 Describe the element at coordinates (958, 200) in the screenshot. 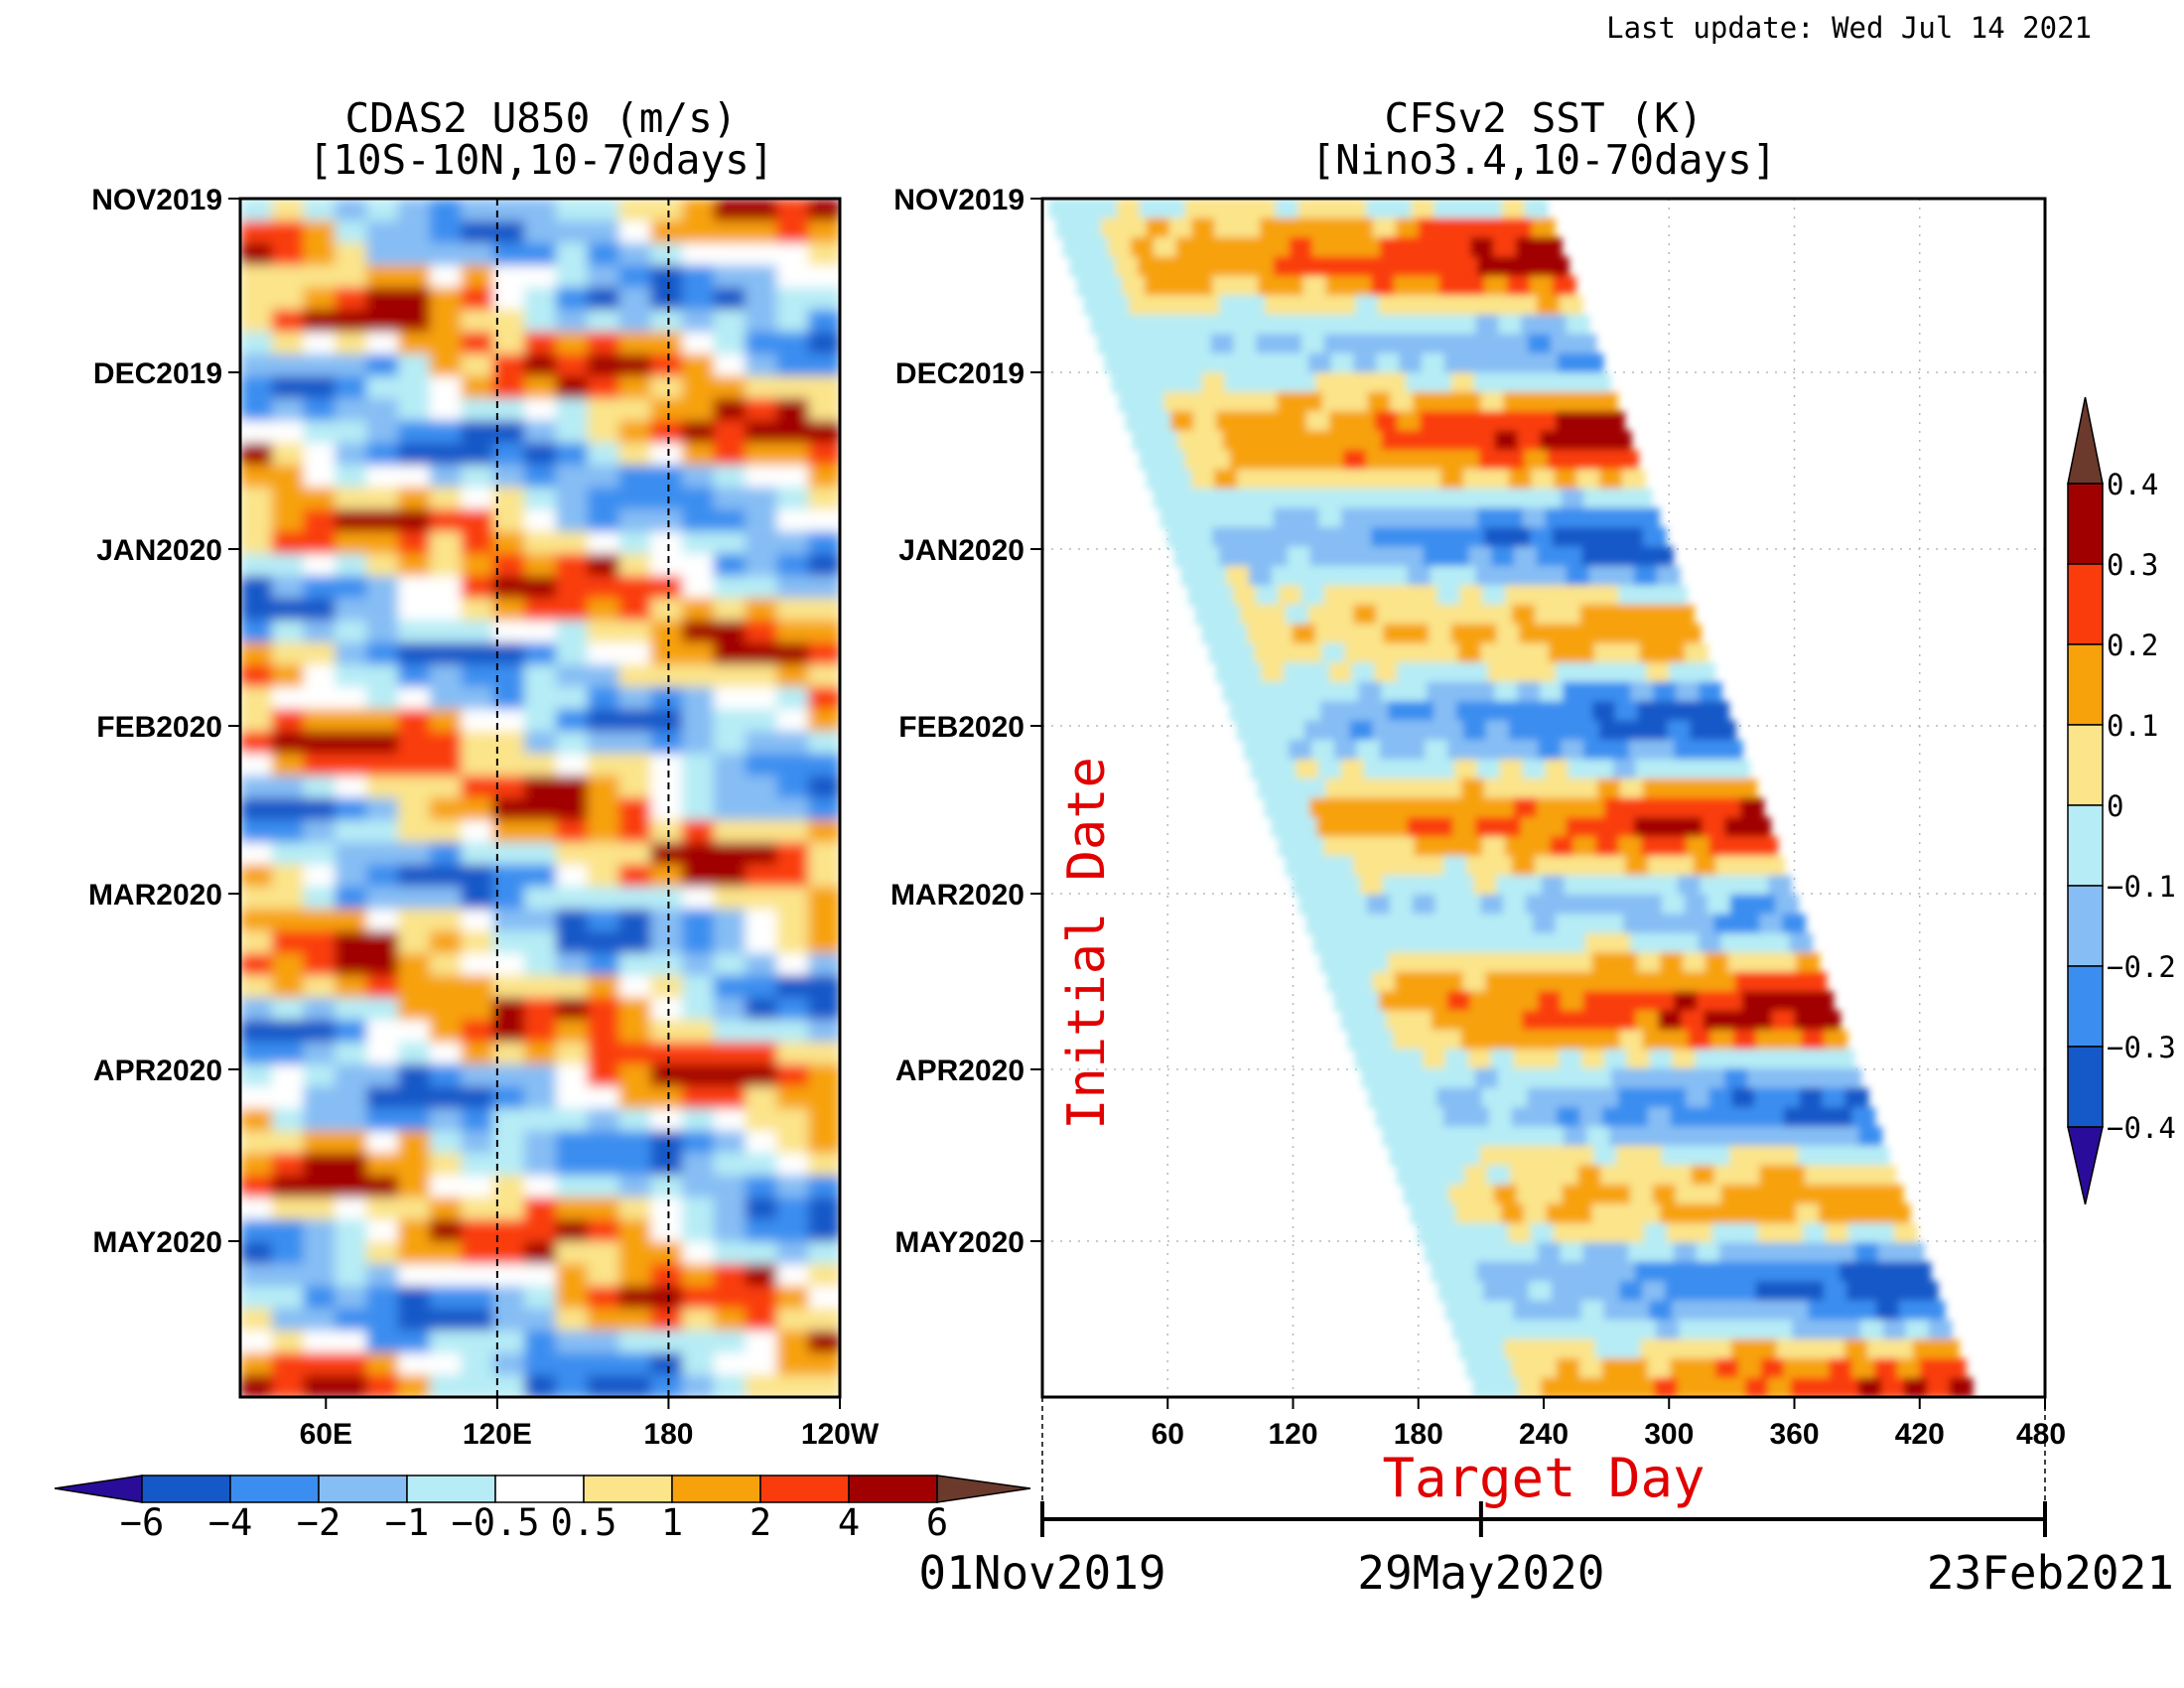

I see `sst-ytick-label: NOV2019` at that location.